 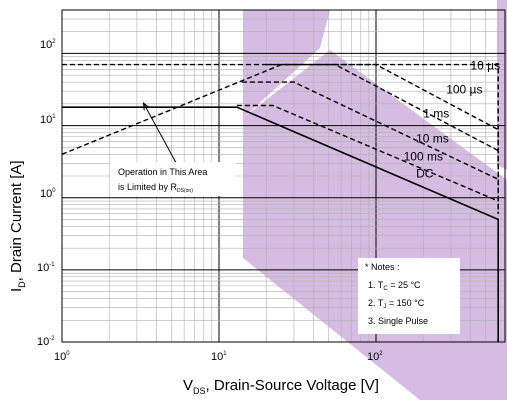 I want to click on curve-labels: 10 µs 100 µs 1 ms 10 ms 100 ms DC, so click(x=452, y=119).